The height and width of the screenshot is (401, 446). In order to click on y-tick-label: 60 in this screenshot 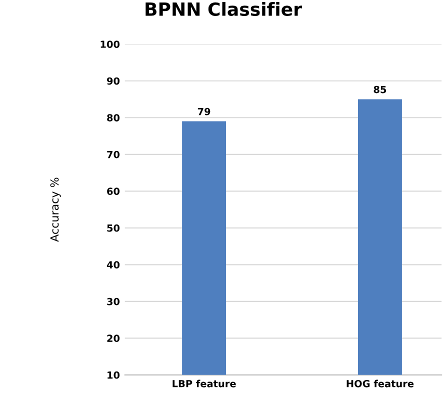, I will do `click(113, 191)`.